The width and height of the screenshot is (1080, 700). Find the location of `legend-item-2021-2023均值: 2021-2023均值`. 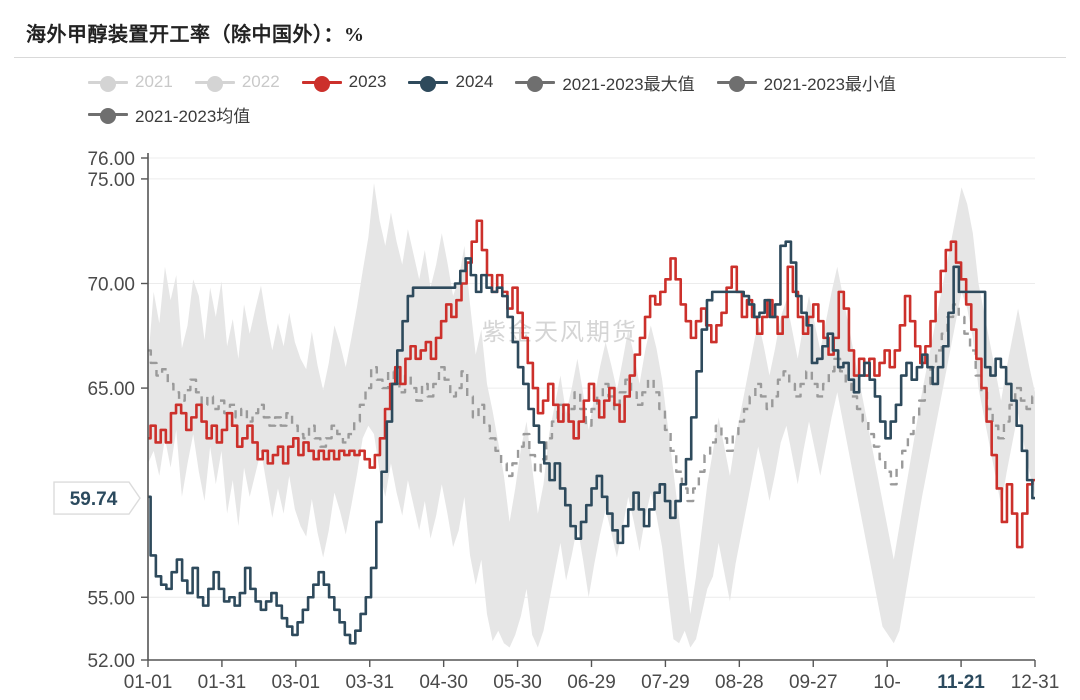

legend-item-2021-2023均值: 2021-2023均值 is located at coordinates (169, 114).